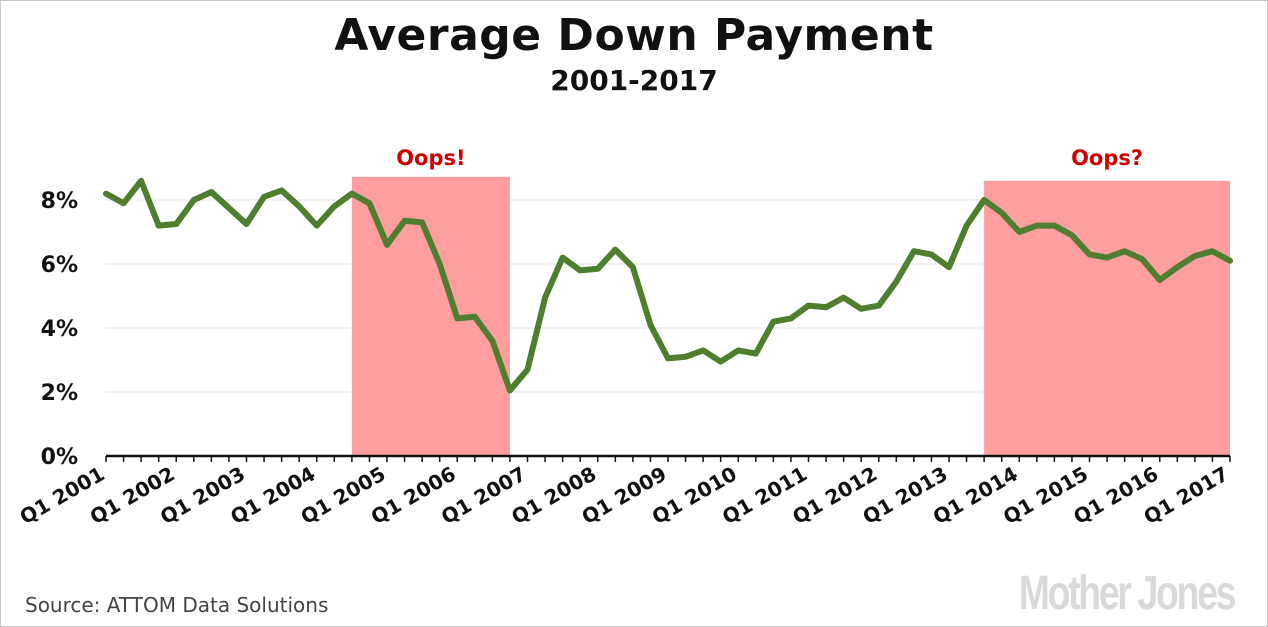  I want to click on y-tick-label-1: 2%, so click(59, 393).